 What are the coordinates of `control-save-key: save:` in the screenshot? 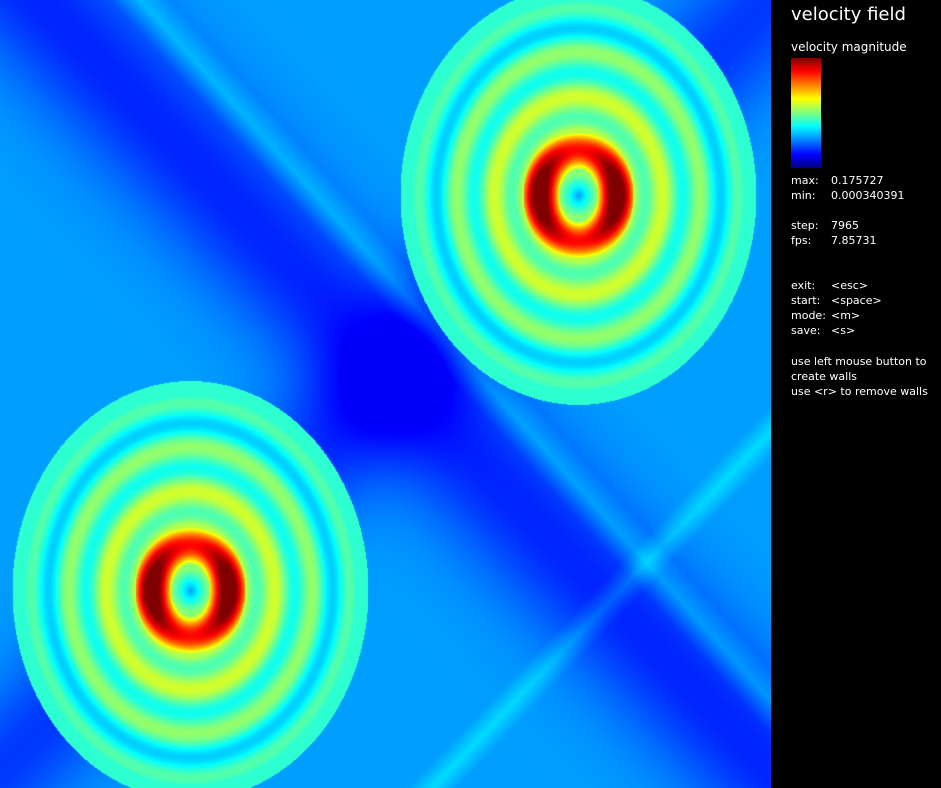 It's located at (806, 330).